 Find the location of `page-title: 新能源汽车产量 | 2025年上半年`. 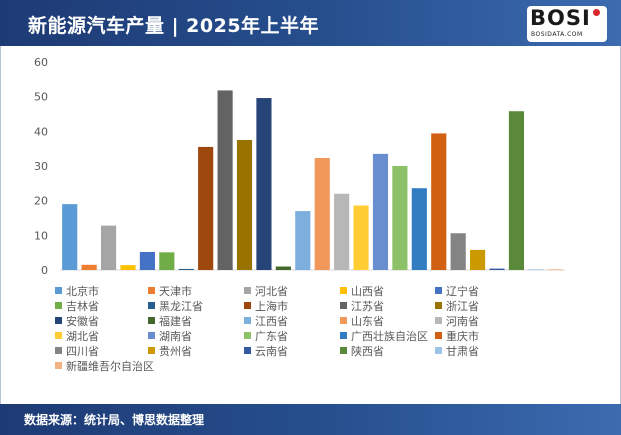

page-title: 新能源汽车产量 | 2025年上半年 is located at coordinates (174, 26).